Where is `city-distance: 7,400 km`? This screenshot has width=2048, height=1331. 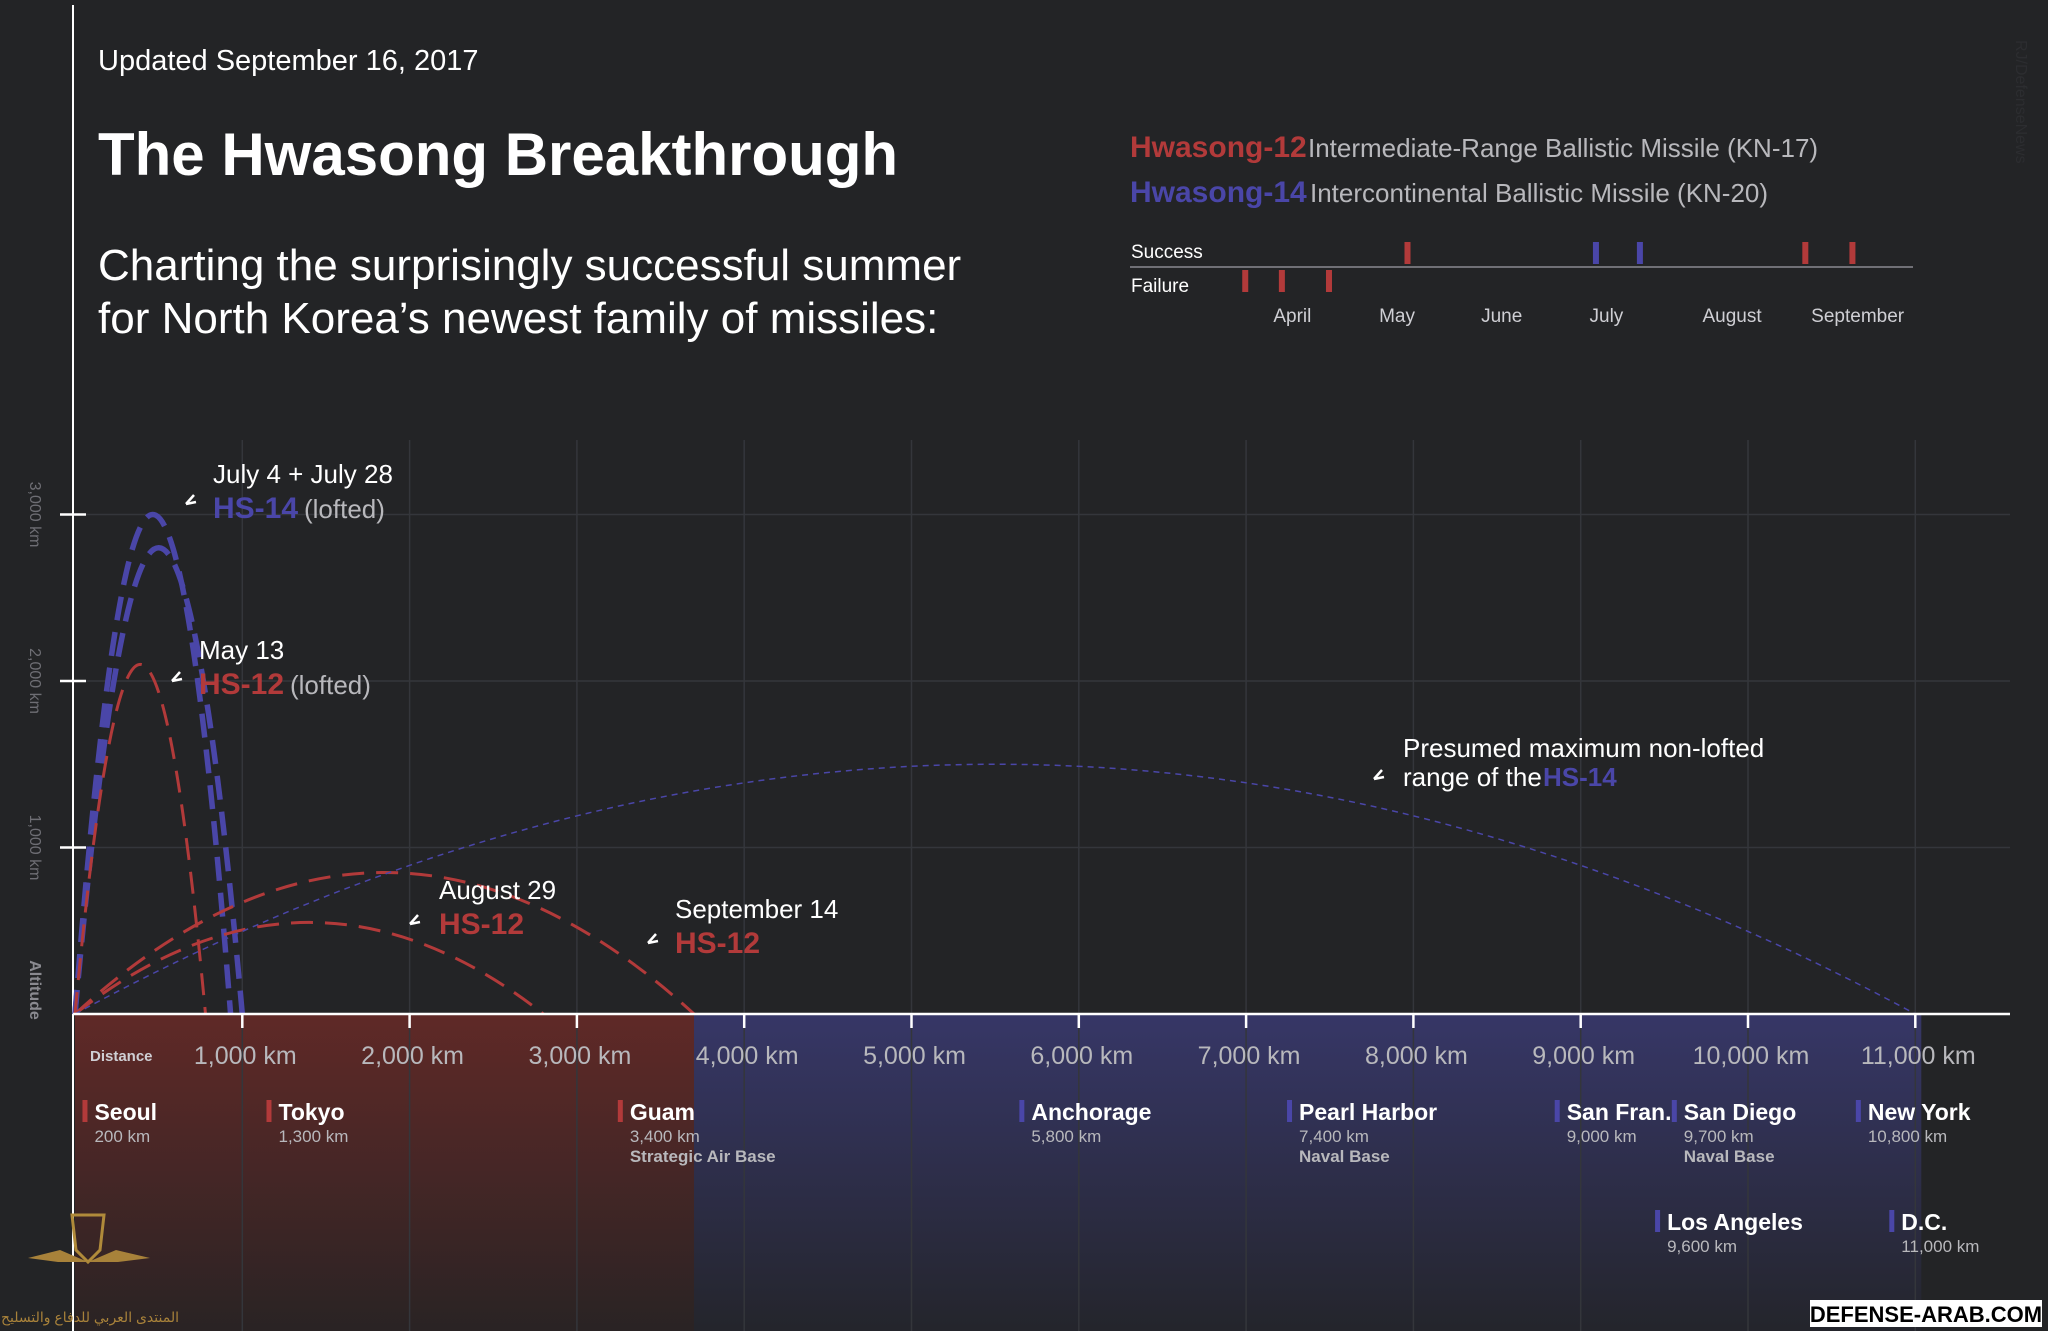
city-distance: 7,400 km is located at coordinates (1334, 1136).